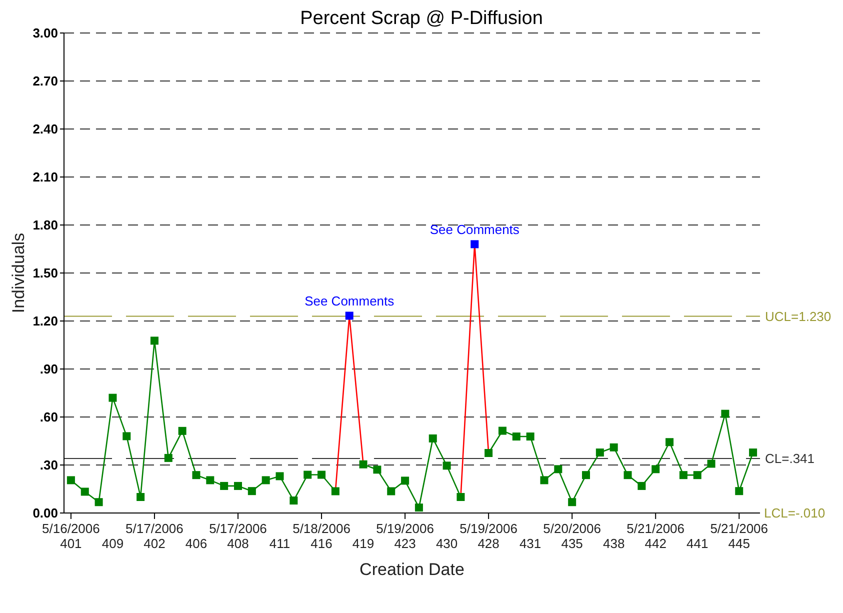 The image size is (843, 613). Describe the element at coordinates (49, 465) in the screenshot. I see `y-tick-label: .30` at that location.